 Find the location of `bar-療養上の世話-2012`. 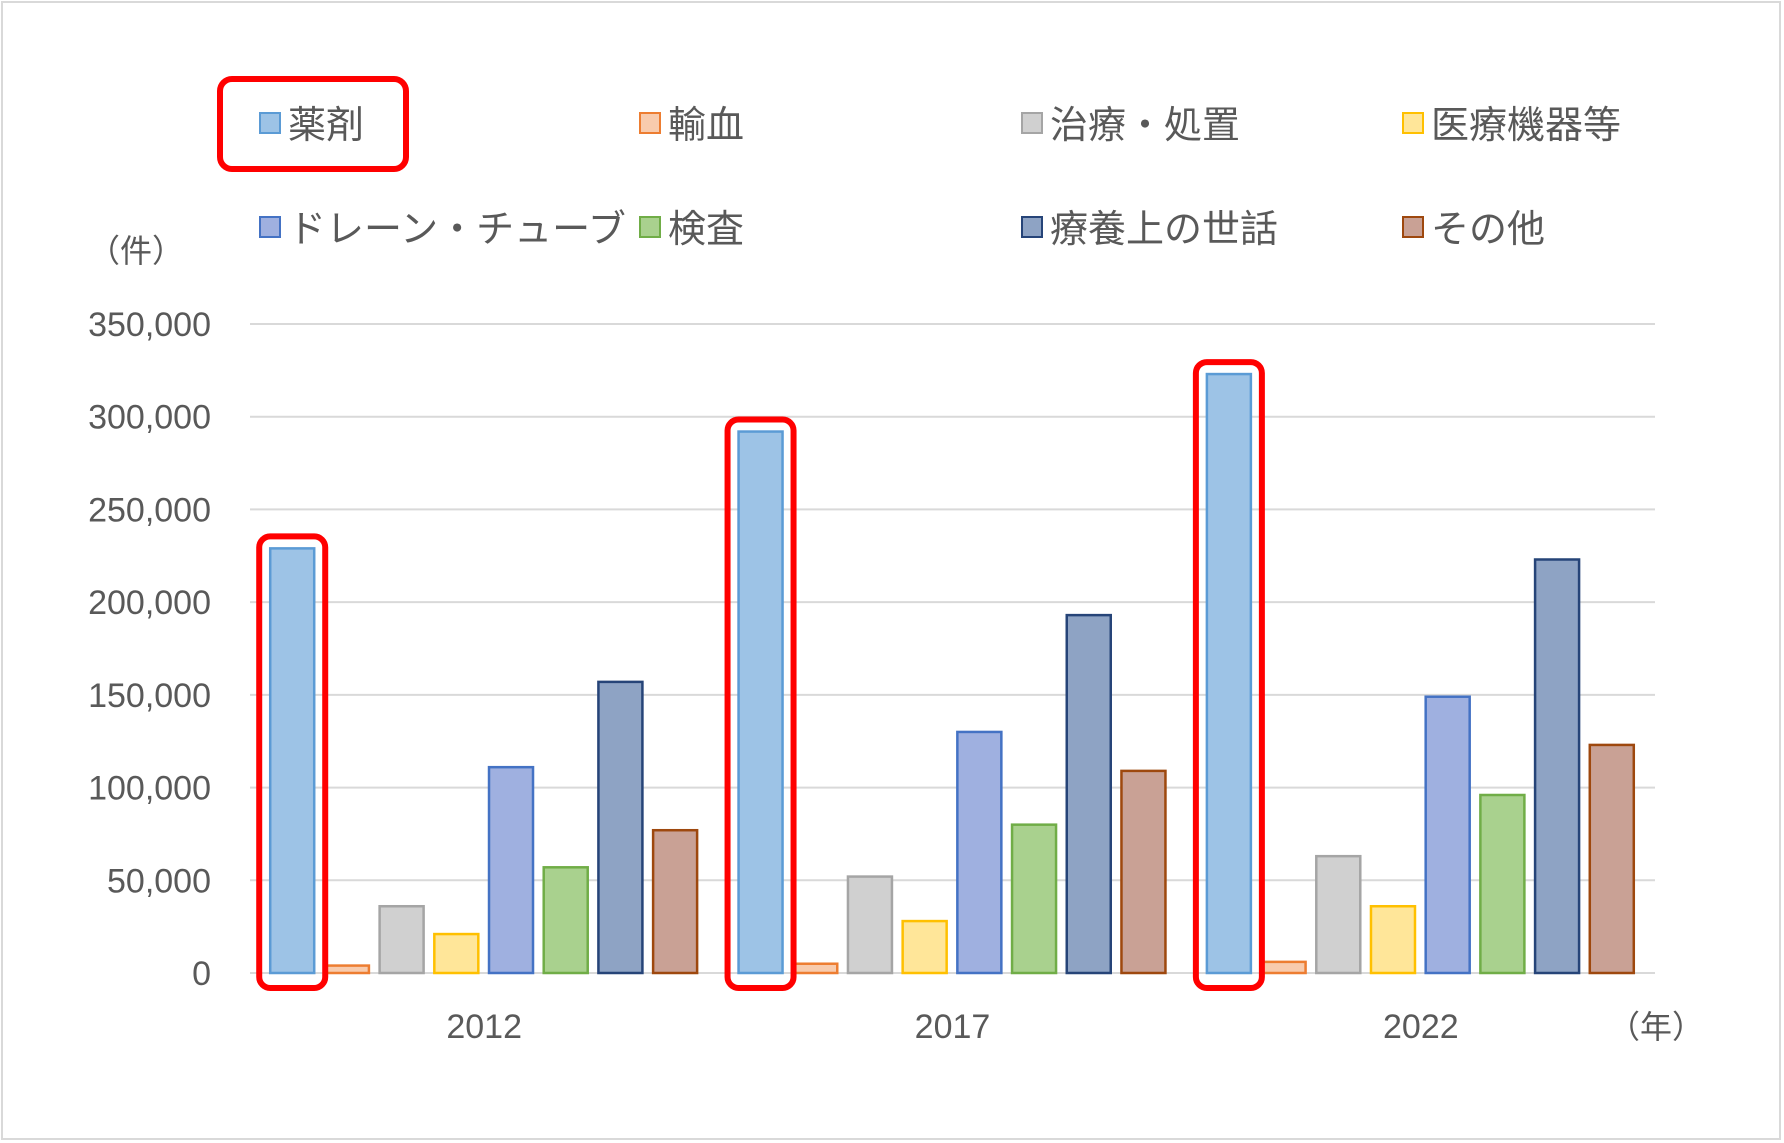

bar-療養上の世話-2012 is located at coordinates (620, 827).